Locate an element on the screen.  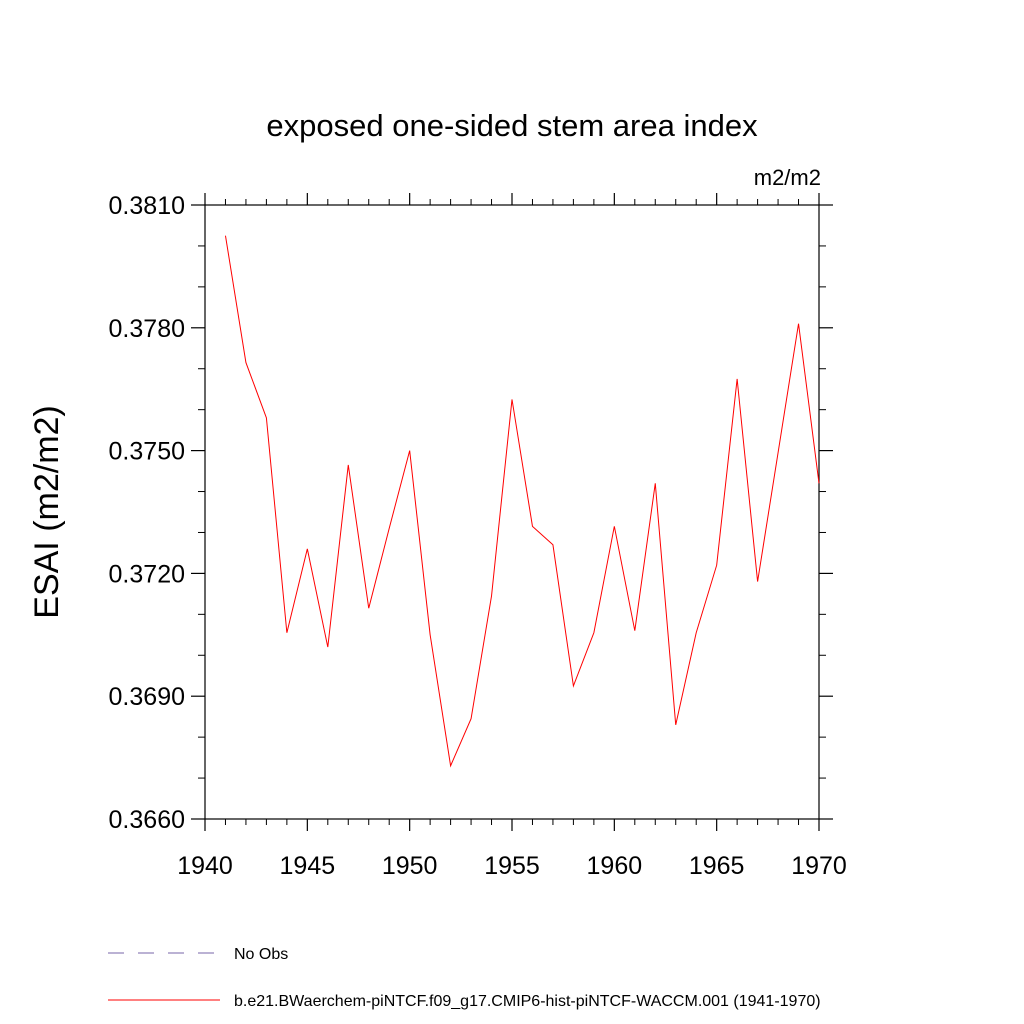
legend-label: No Obs is located at coordinates (261, 954).